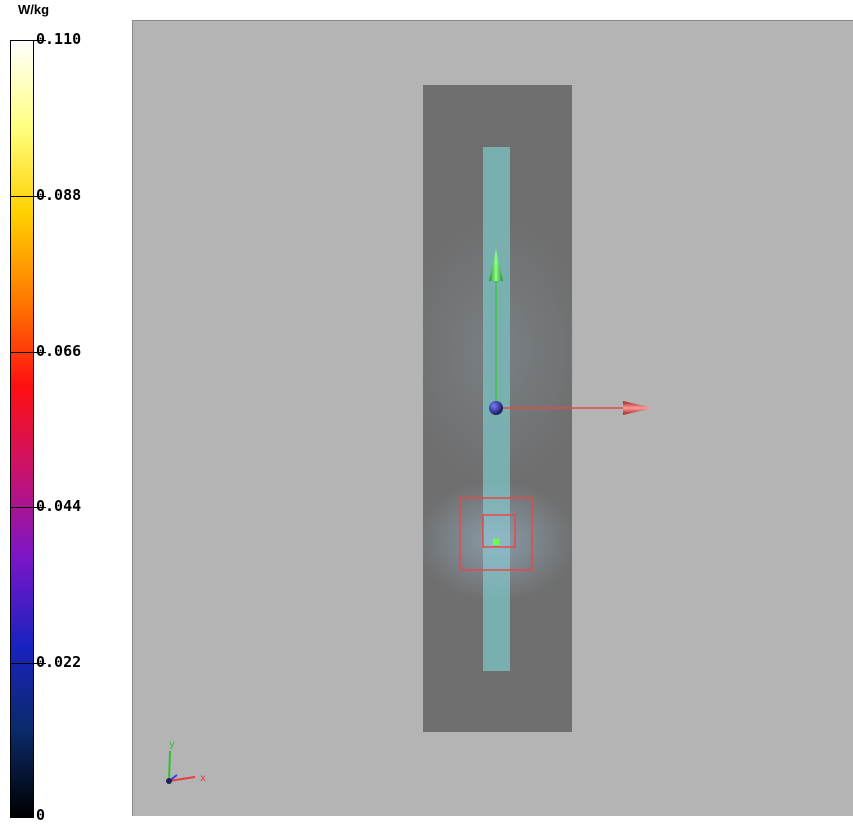  I want to click on averaging-cube-outer, so click(496, 534).